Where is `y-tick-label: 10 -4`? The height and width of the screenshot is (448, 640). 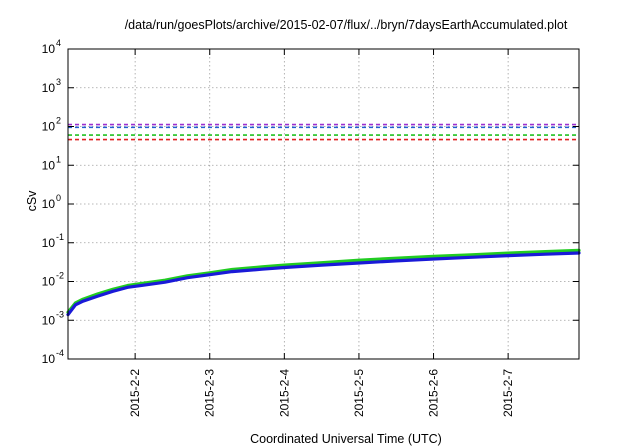 y-tick-label: 10 -4 is located at coordinates (53, 357).